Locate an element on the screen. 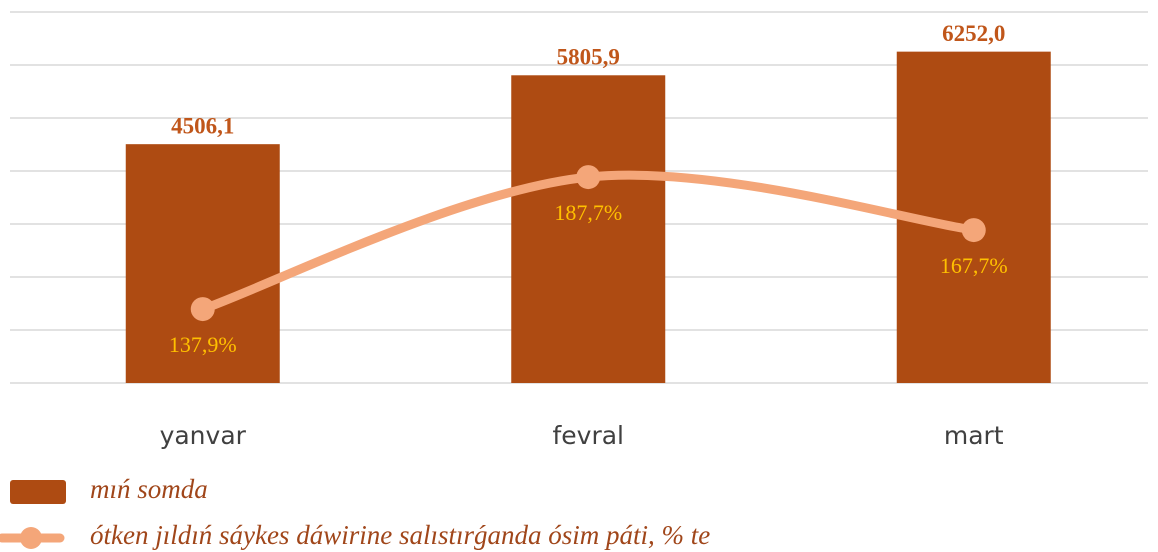 This screenshot has height=552, width=1158. data-label: 187,7% is located at coordinates (588, 212).